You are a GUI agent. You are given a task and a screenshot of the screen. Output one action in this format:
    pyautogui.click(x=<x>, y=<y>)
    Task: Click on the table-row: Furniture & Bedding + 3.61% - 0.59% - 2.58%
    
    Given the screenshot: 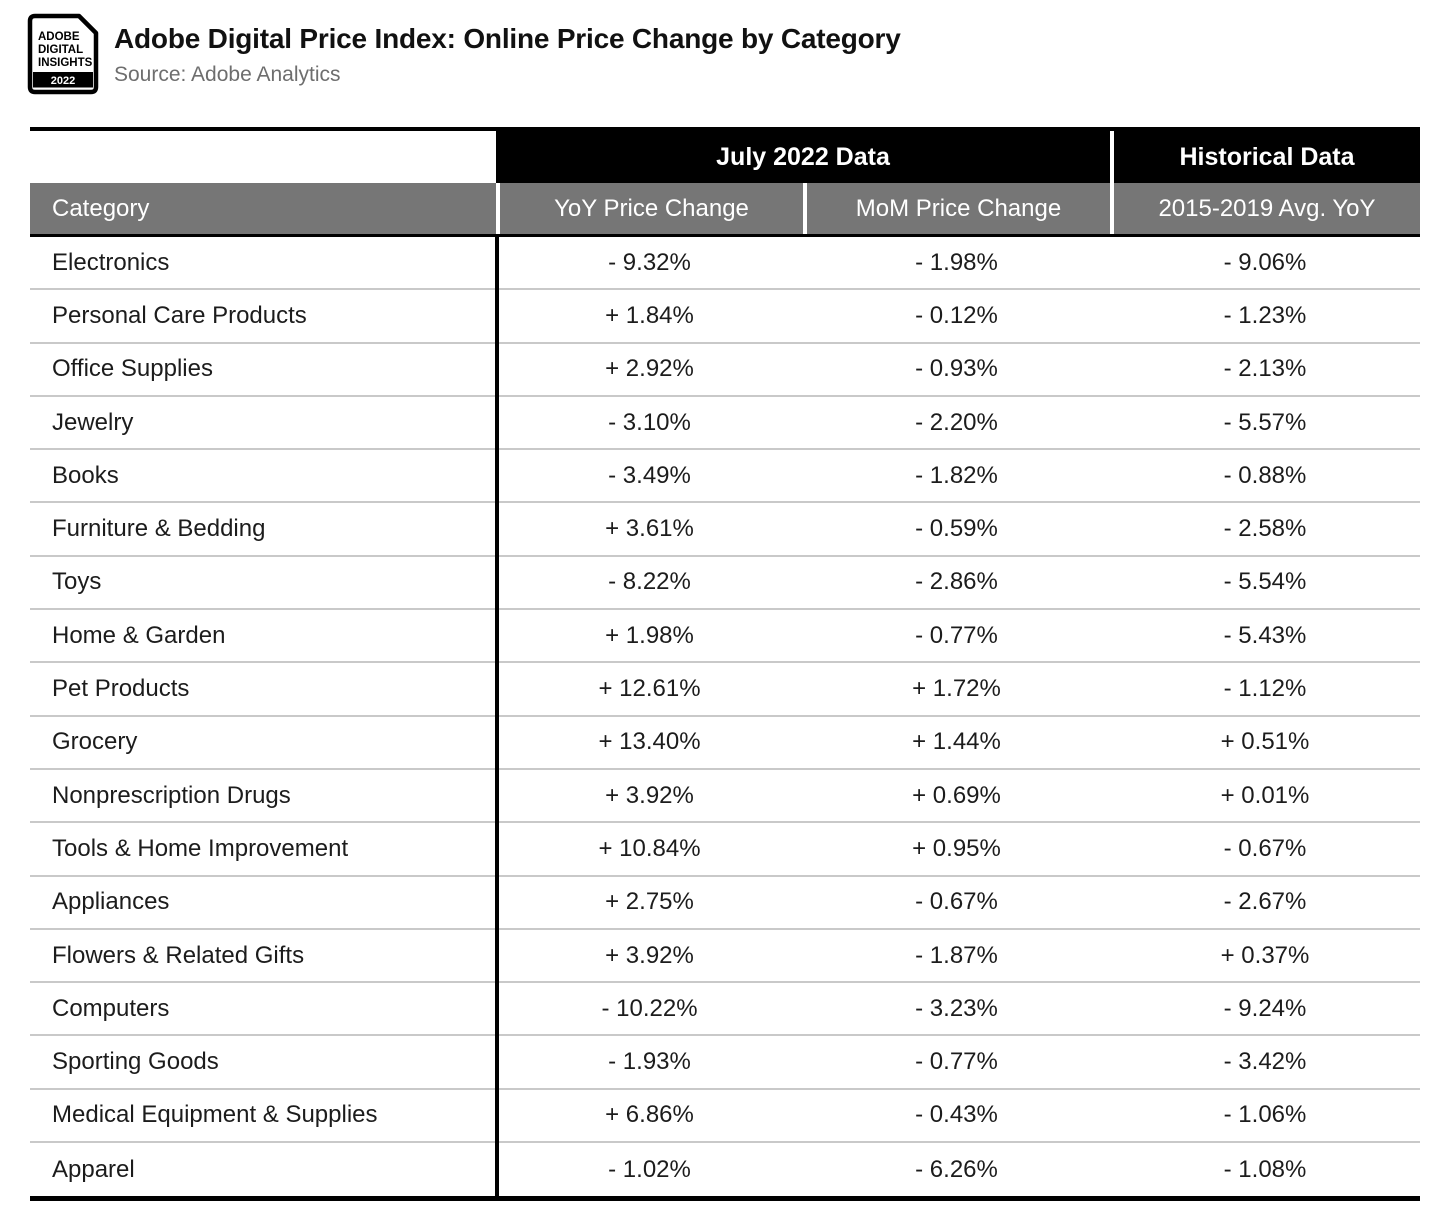 What is the action you would take?
    pyautogui.click(x=725, y=530)
    